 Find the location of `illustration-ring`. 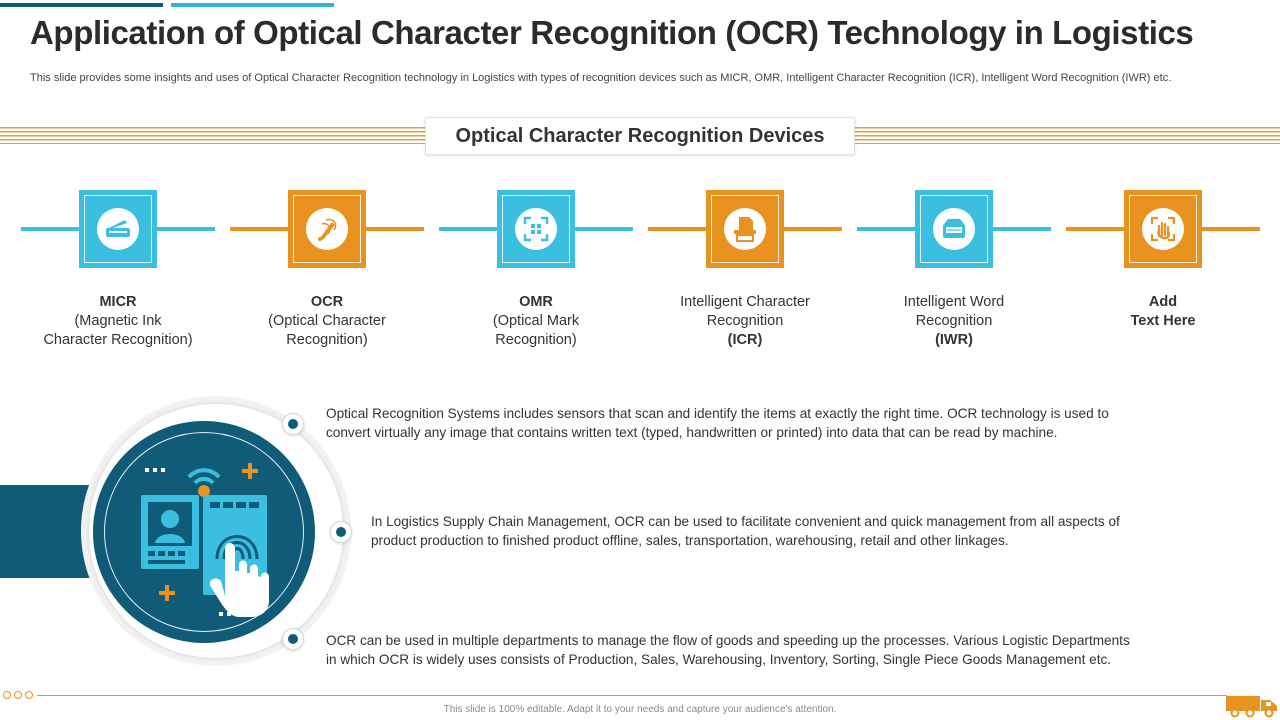

illustration-ring is located at coordinates (204, 532).